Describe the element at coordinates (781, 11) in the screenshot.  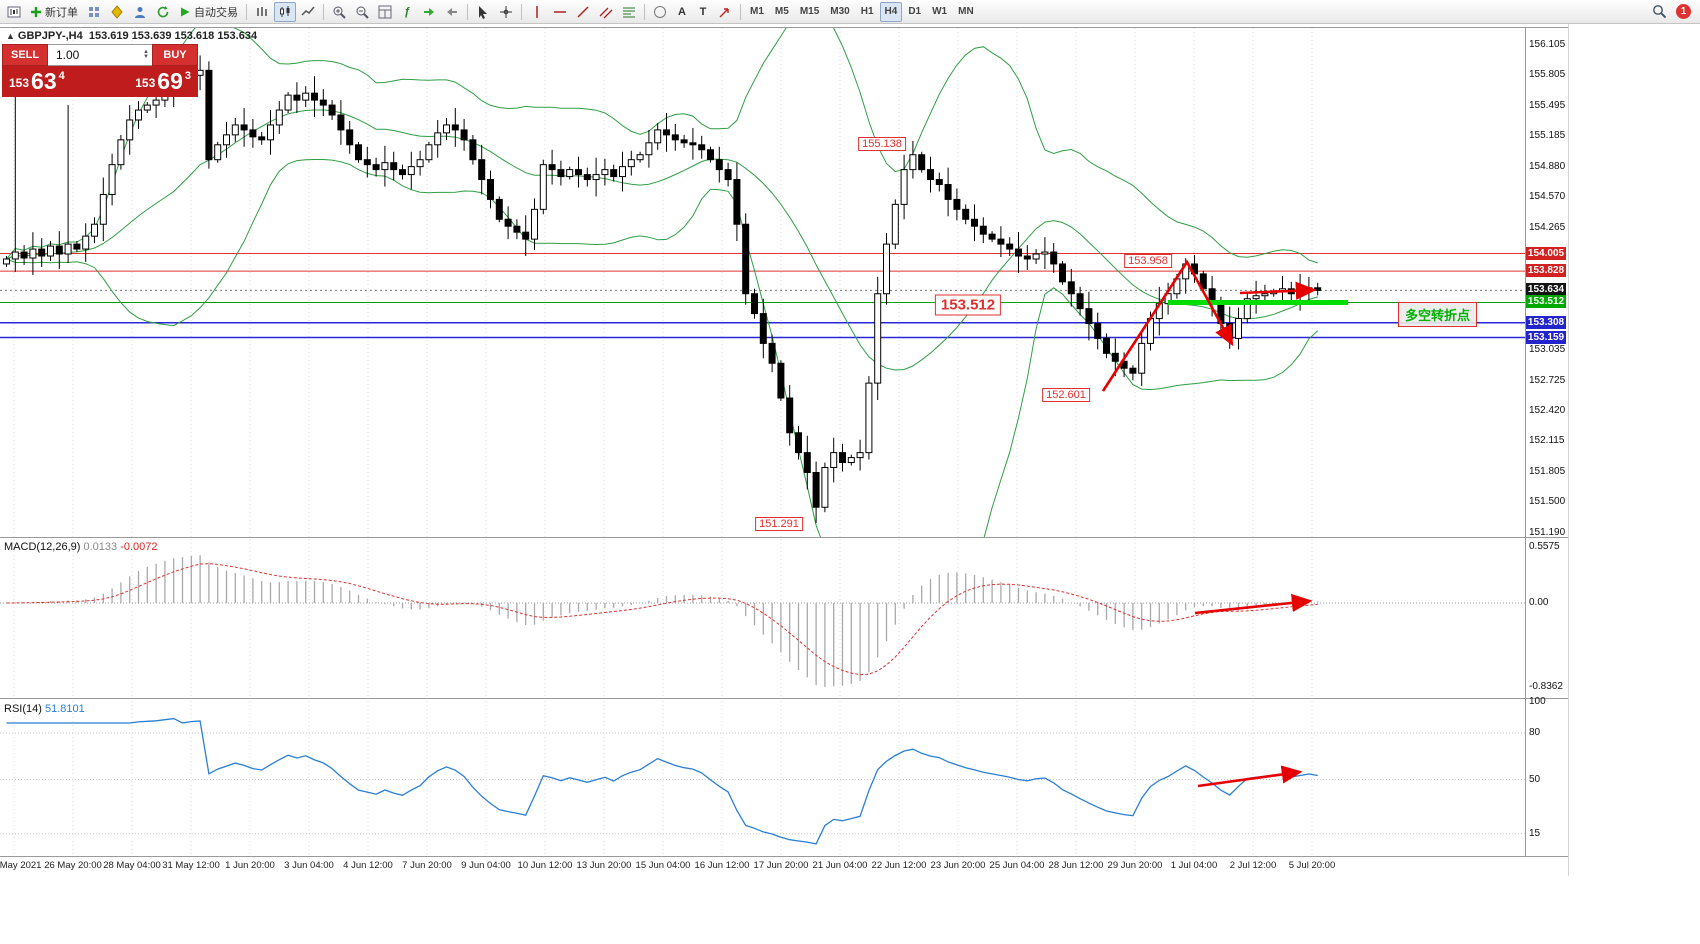
I see `timeframe-M5: M5` at that location.